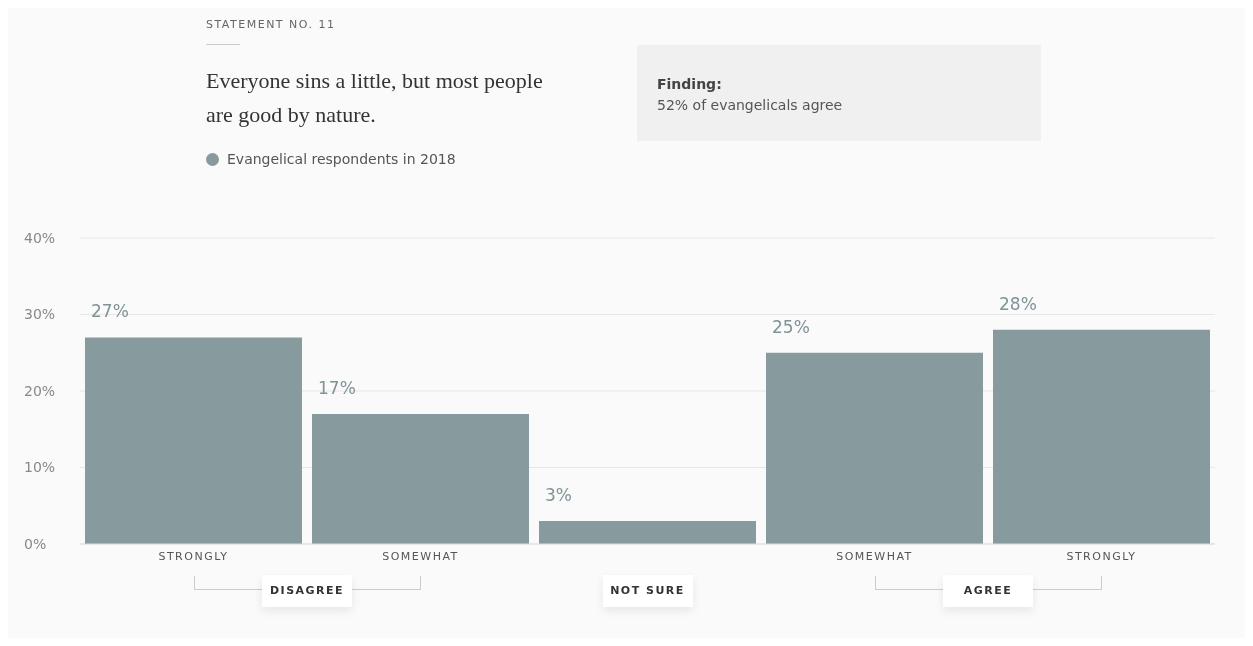  What do you see at coordinates (40, 390) in the screenshot?
I see `y-tick-label: 20%` at bounding box center [40, 390].